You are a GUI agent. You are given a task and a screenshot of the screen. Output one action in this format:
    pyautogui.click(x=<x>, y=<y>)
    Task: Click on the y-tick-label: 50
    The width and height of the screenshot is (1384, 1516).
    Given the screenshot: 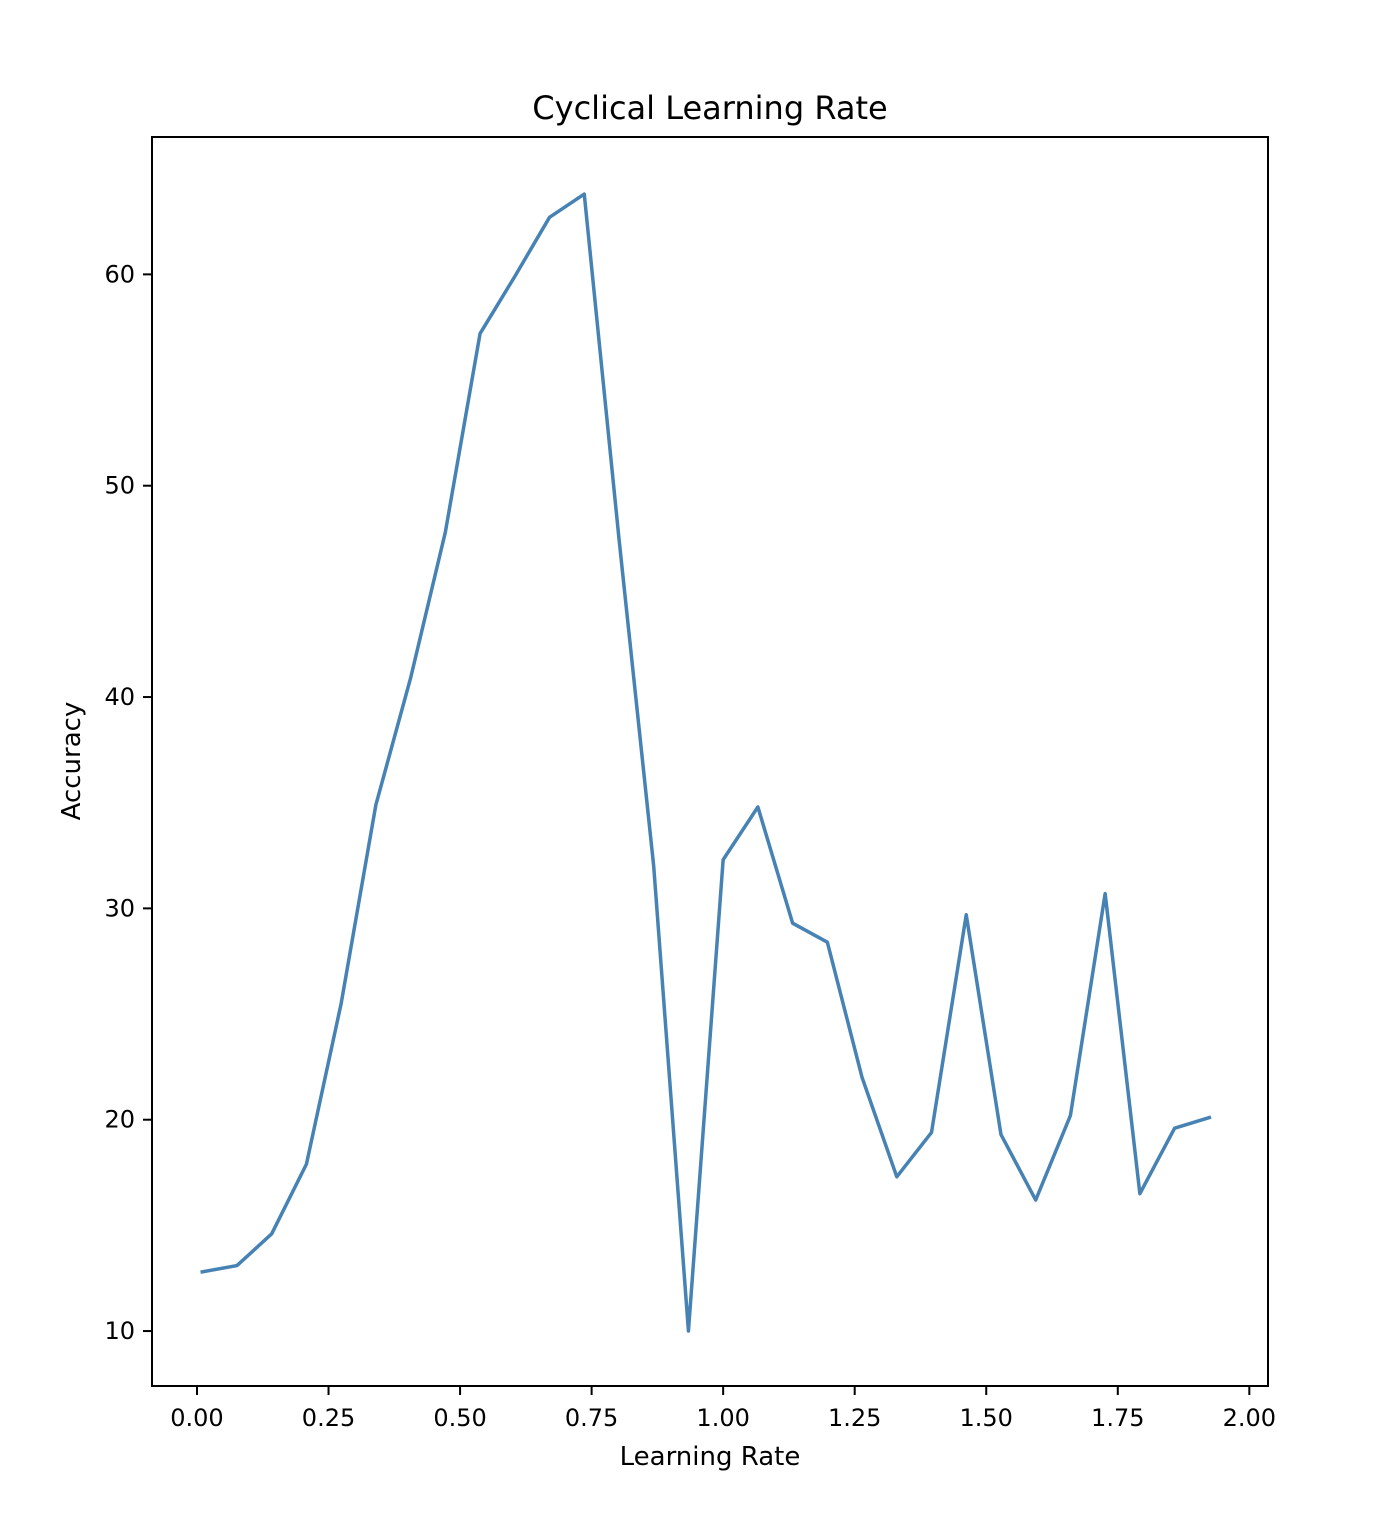 What is the action you would take?
    pyautogui.click(x=119, y=486)
    